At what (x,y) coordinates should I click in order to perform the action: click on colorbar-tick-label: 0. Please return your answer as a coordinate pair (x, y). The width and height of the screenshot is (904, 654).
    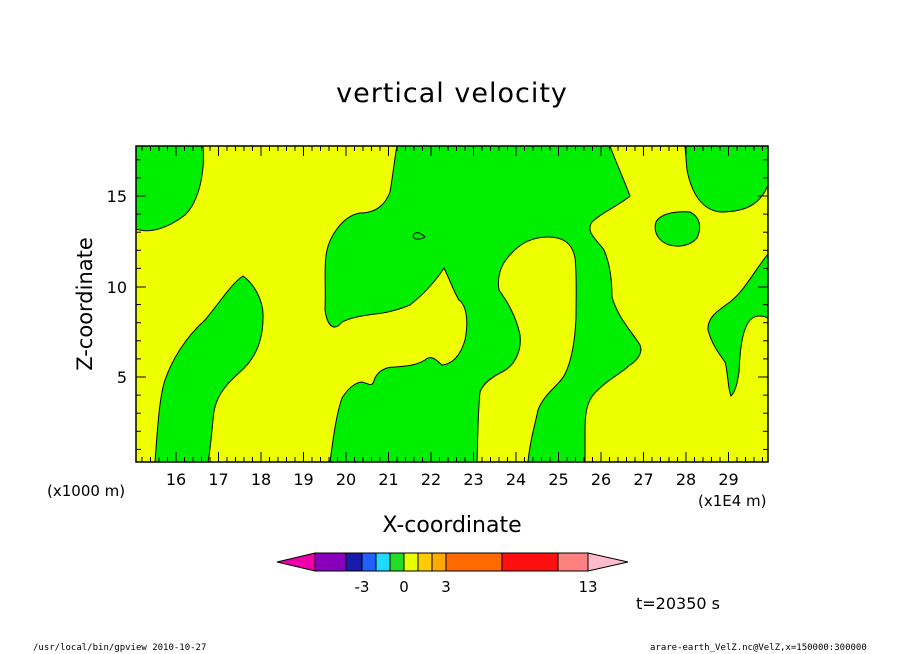
    Looking at the image, I should click on (404, 587).